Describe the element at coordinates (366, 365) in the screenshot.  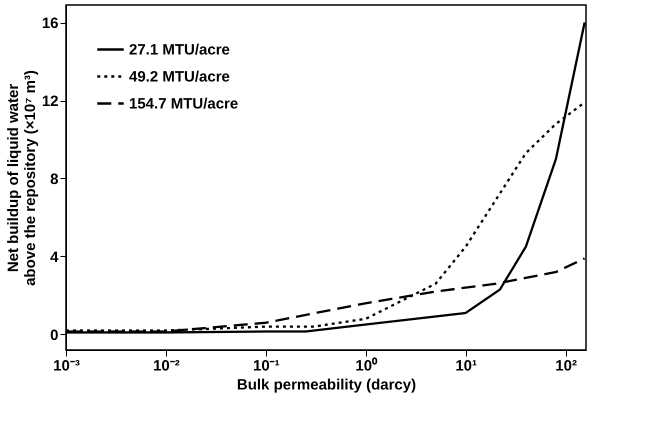
I see `x-tick-label: 10⁰` at that location.